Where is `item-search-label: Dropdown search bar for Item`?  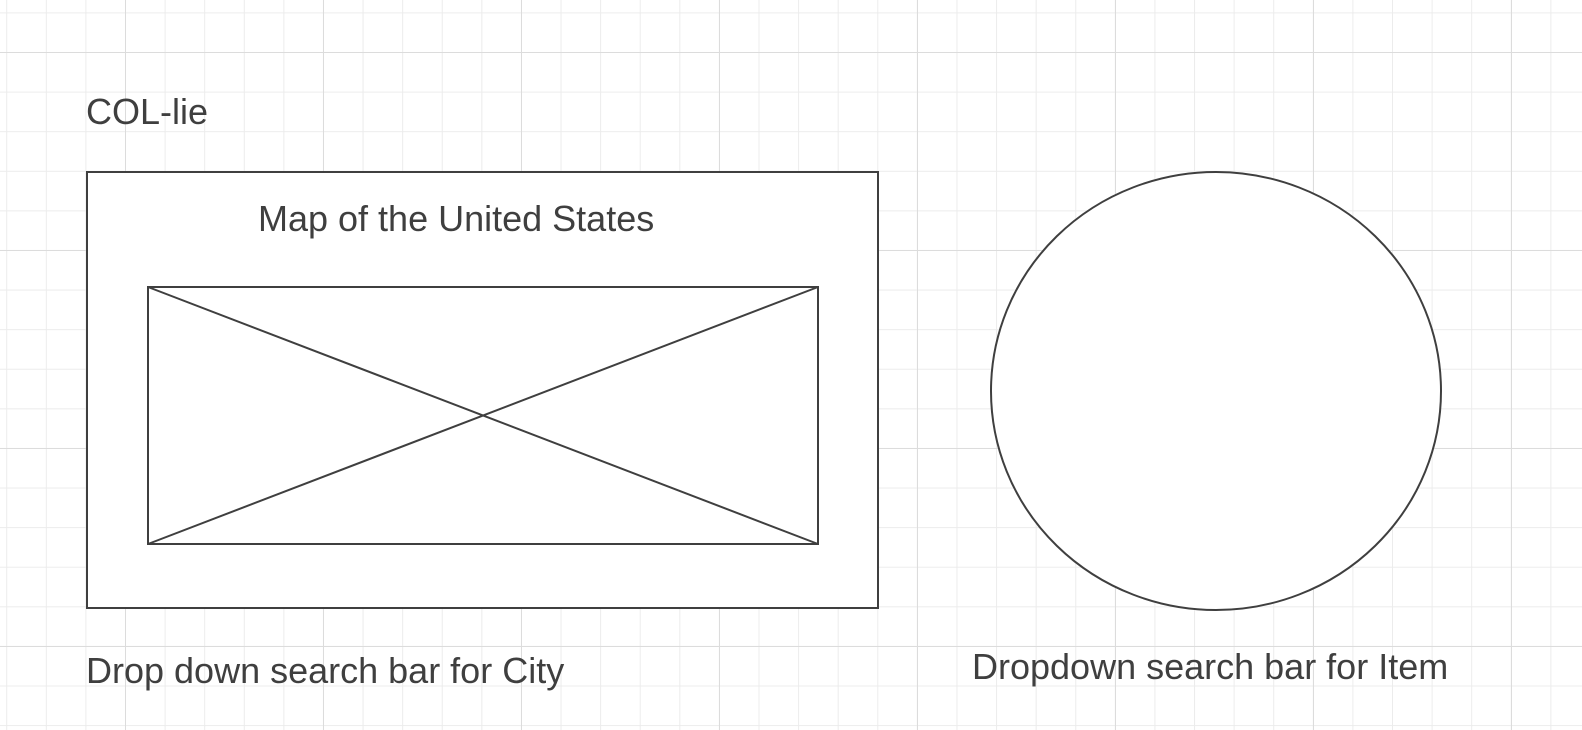 item-search-label: Dropdown search bar for Item is located at coordinates (1210, 666).